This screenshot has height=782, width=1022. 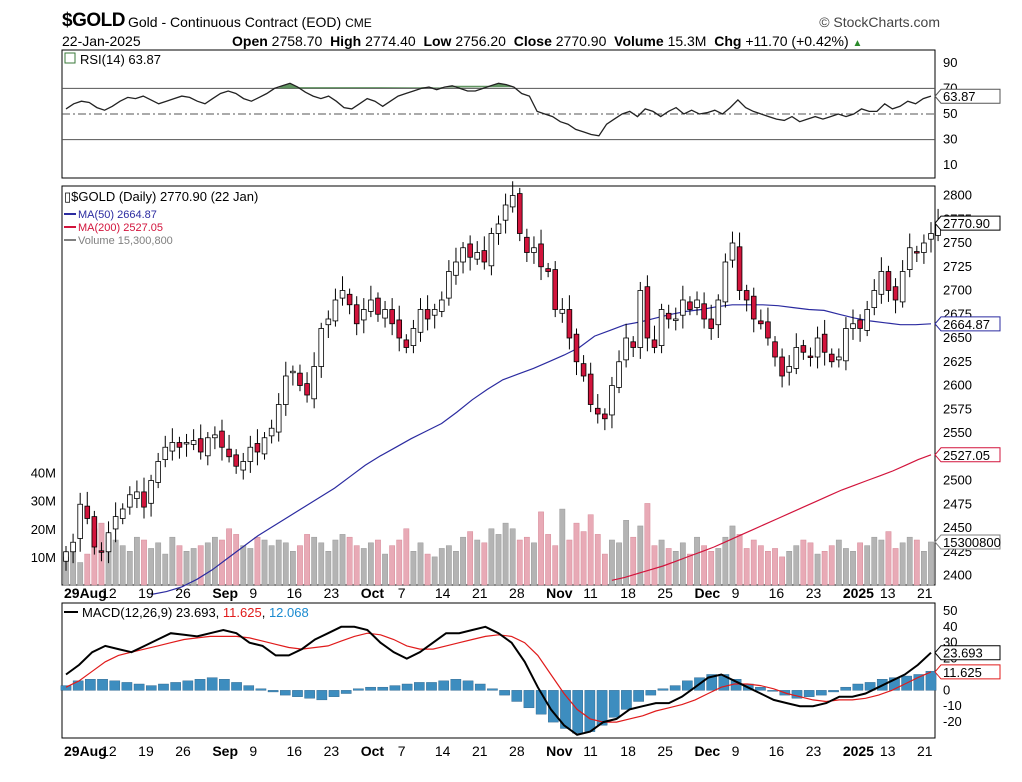 What do you see at coordinates (402, 593) in the screenshot?
I see `date-axis-top-label: 7` at bounding box center [402, 593].